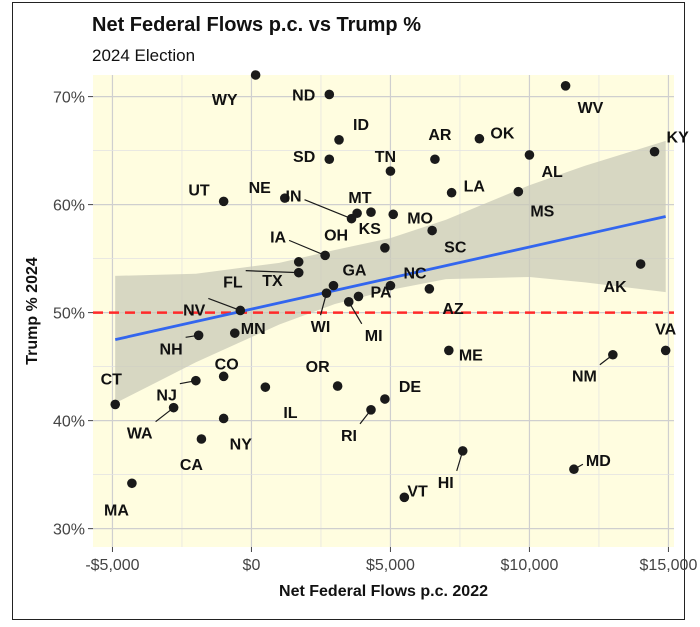 The height and width of the screenshot is (627, 700). What do you see at coordinates (116, 510) in the screenshot?
I see `label-ma: MA` at bounding box center [116, 510].